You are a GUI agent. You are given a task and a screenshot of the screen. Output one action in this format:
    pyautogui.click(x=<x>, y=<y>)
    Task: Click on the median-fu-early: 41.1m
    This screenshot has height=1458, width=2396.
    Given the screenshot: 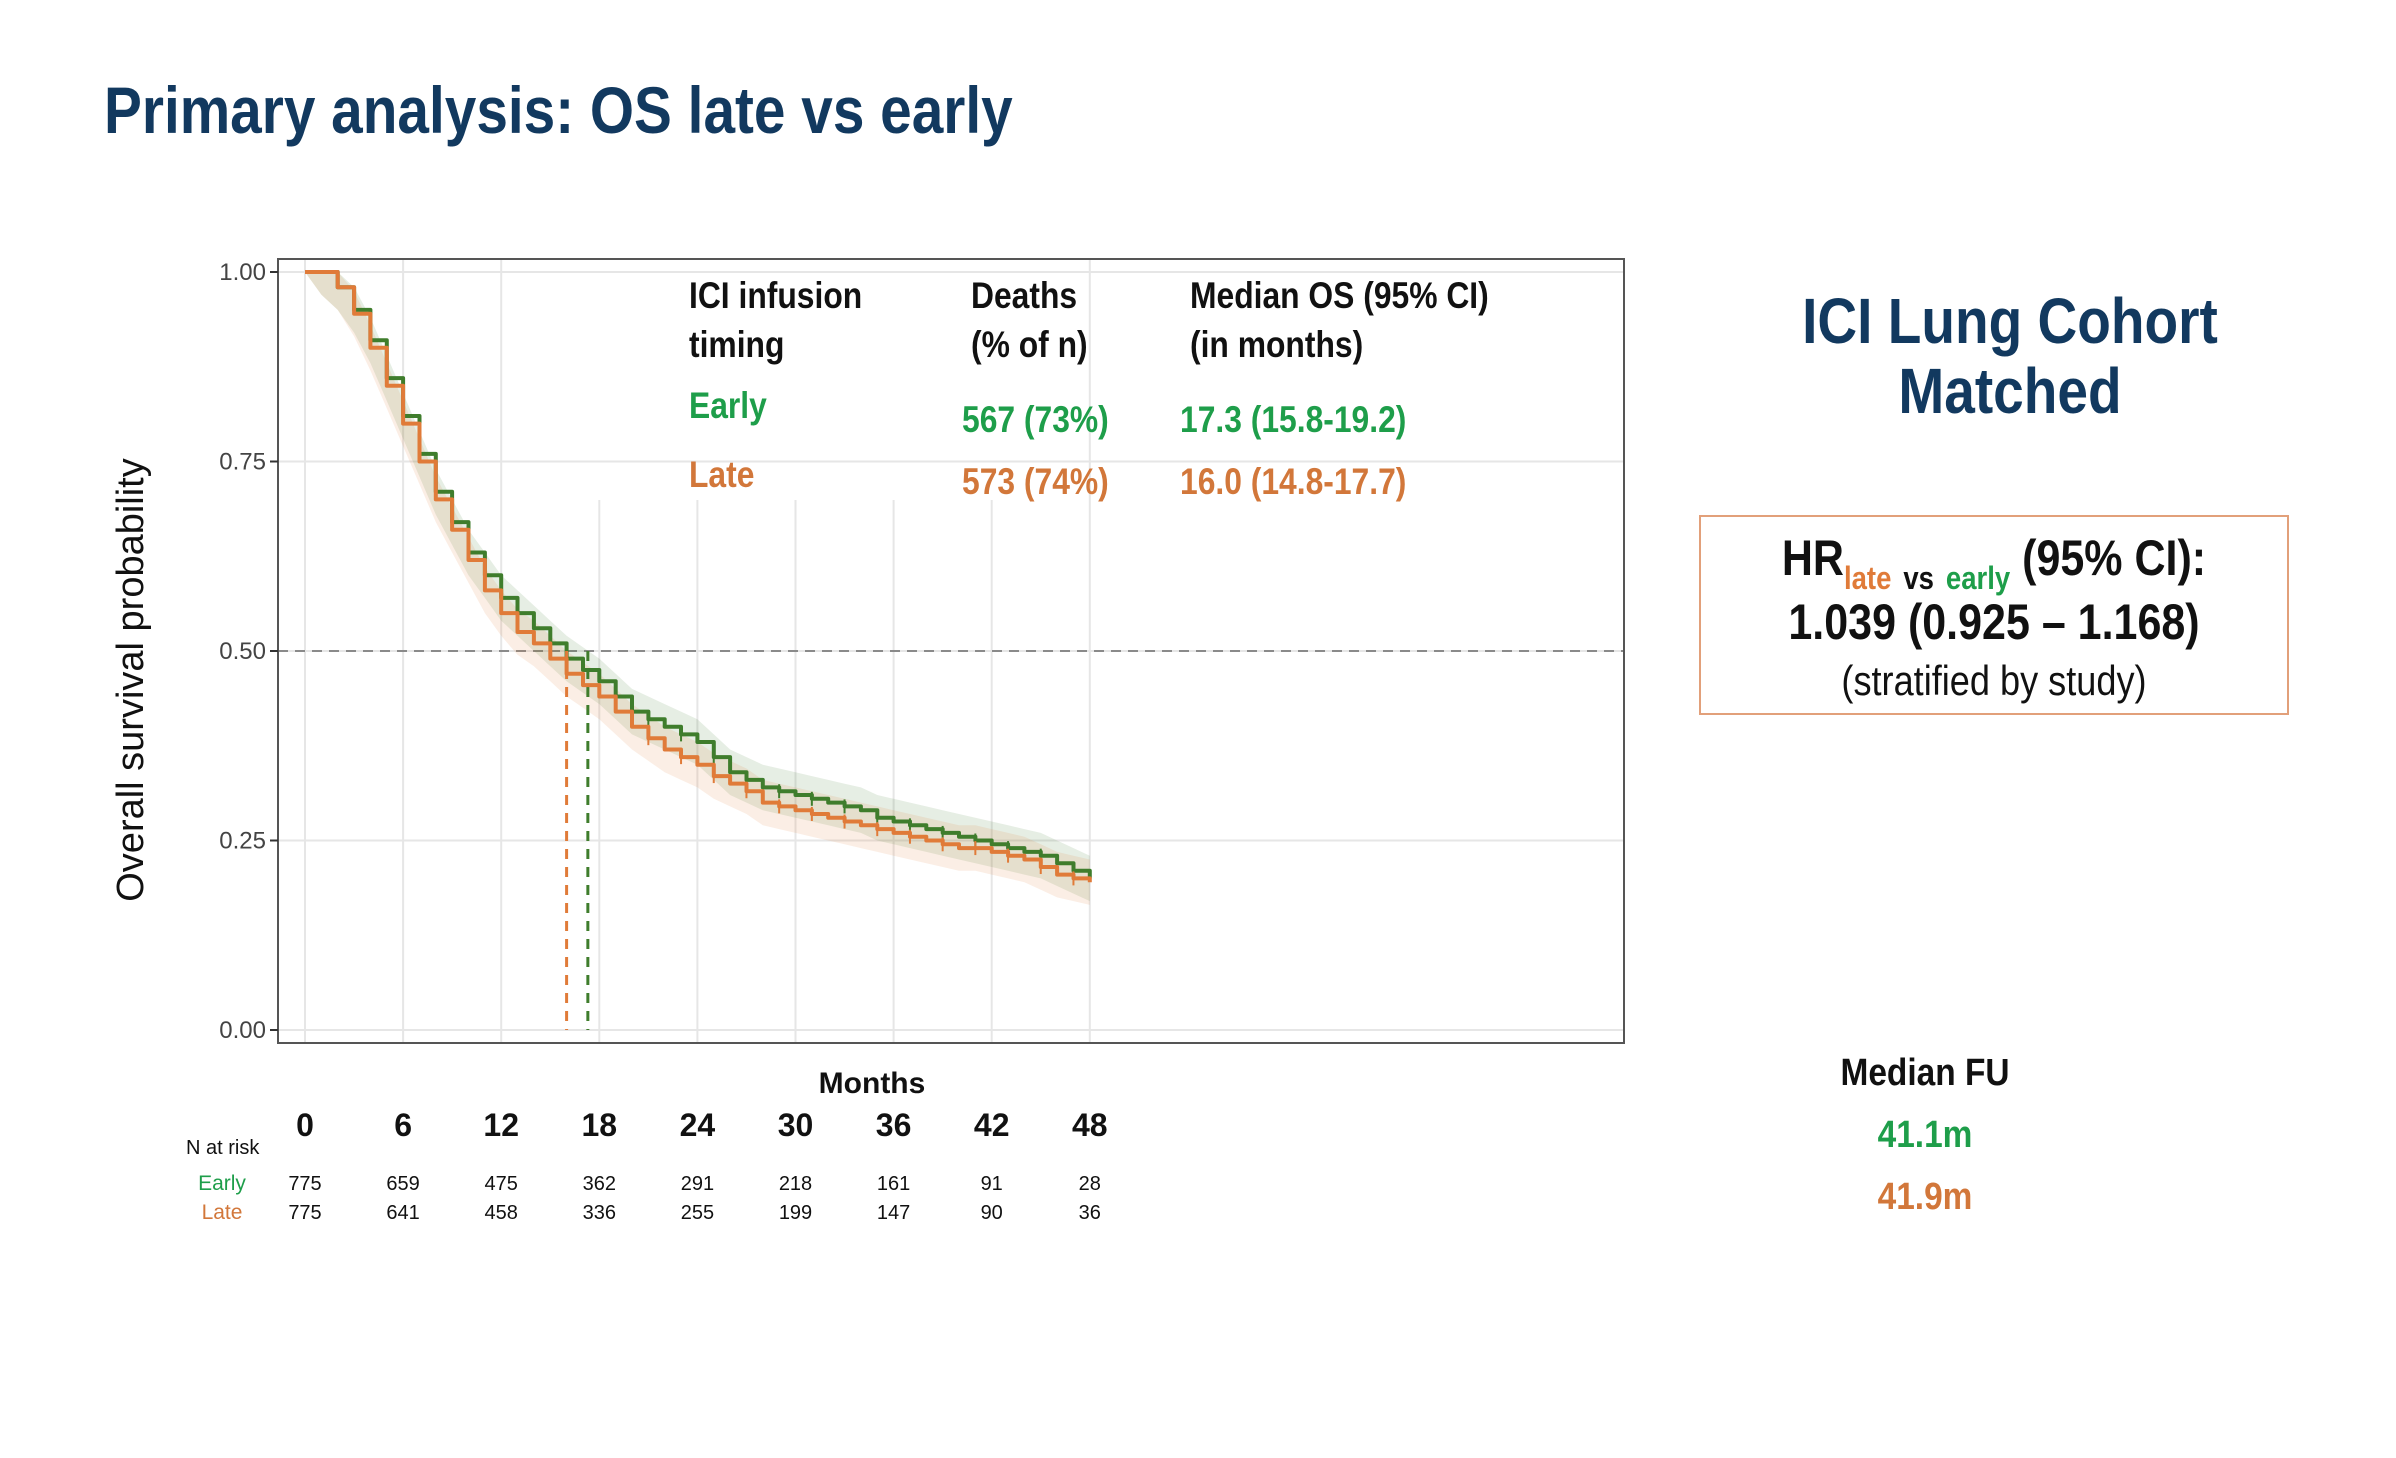 What is the action you would take?
    pyautogui.click(x=1925, y=1135)
    